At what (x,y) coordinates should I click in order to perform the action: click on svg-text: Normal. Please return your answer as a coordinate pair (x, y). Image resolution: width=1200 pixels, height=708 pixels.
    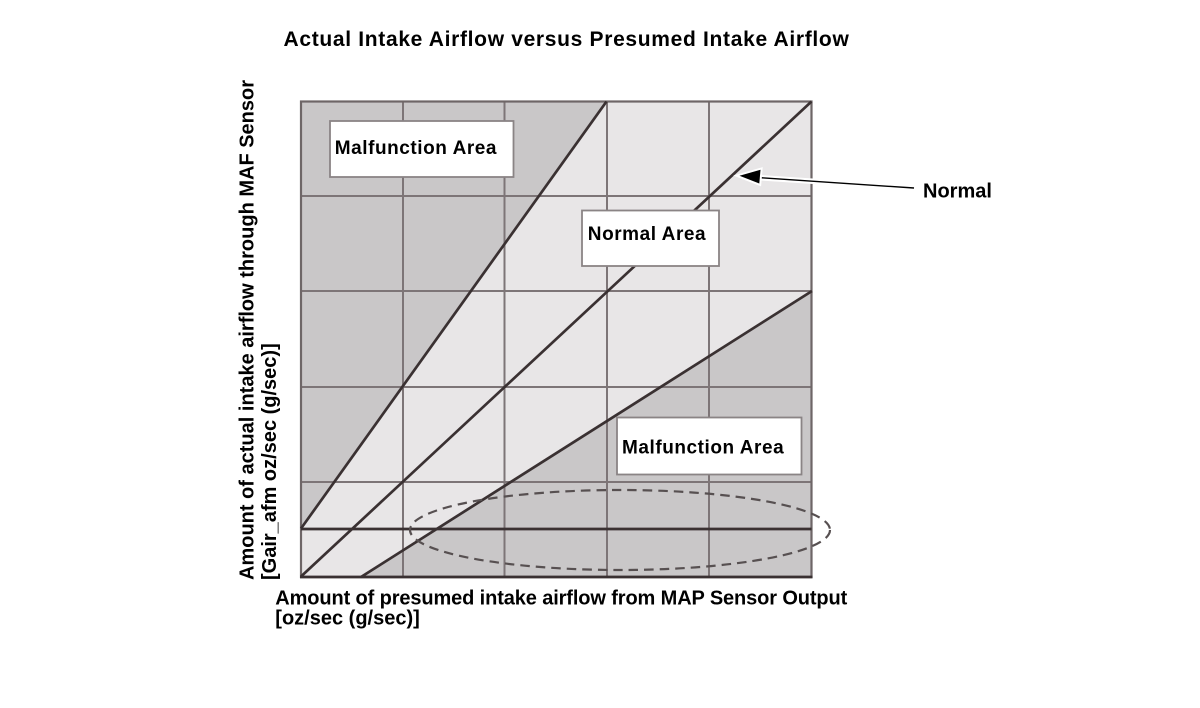
    Looking at the image, I should click on (957, 191).